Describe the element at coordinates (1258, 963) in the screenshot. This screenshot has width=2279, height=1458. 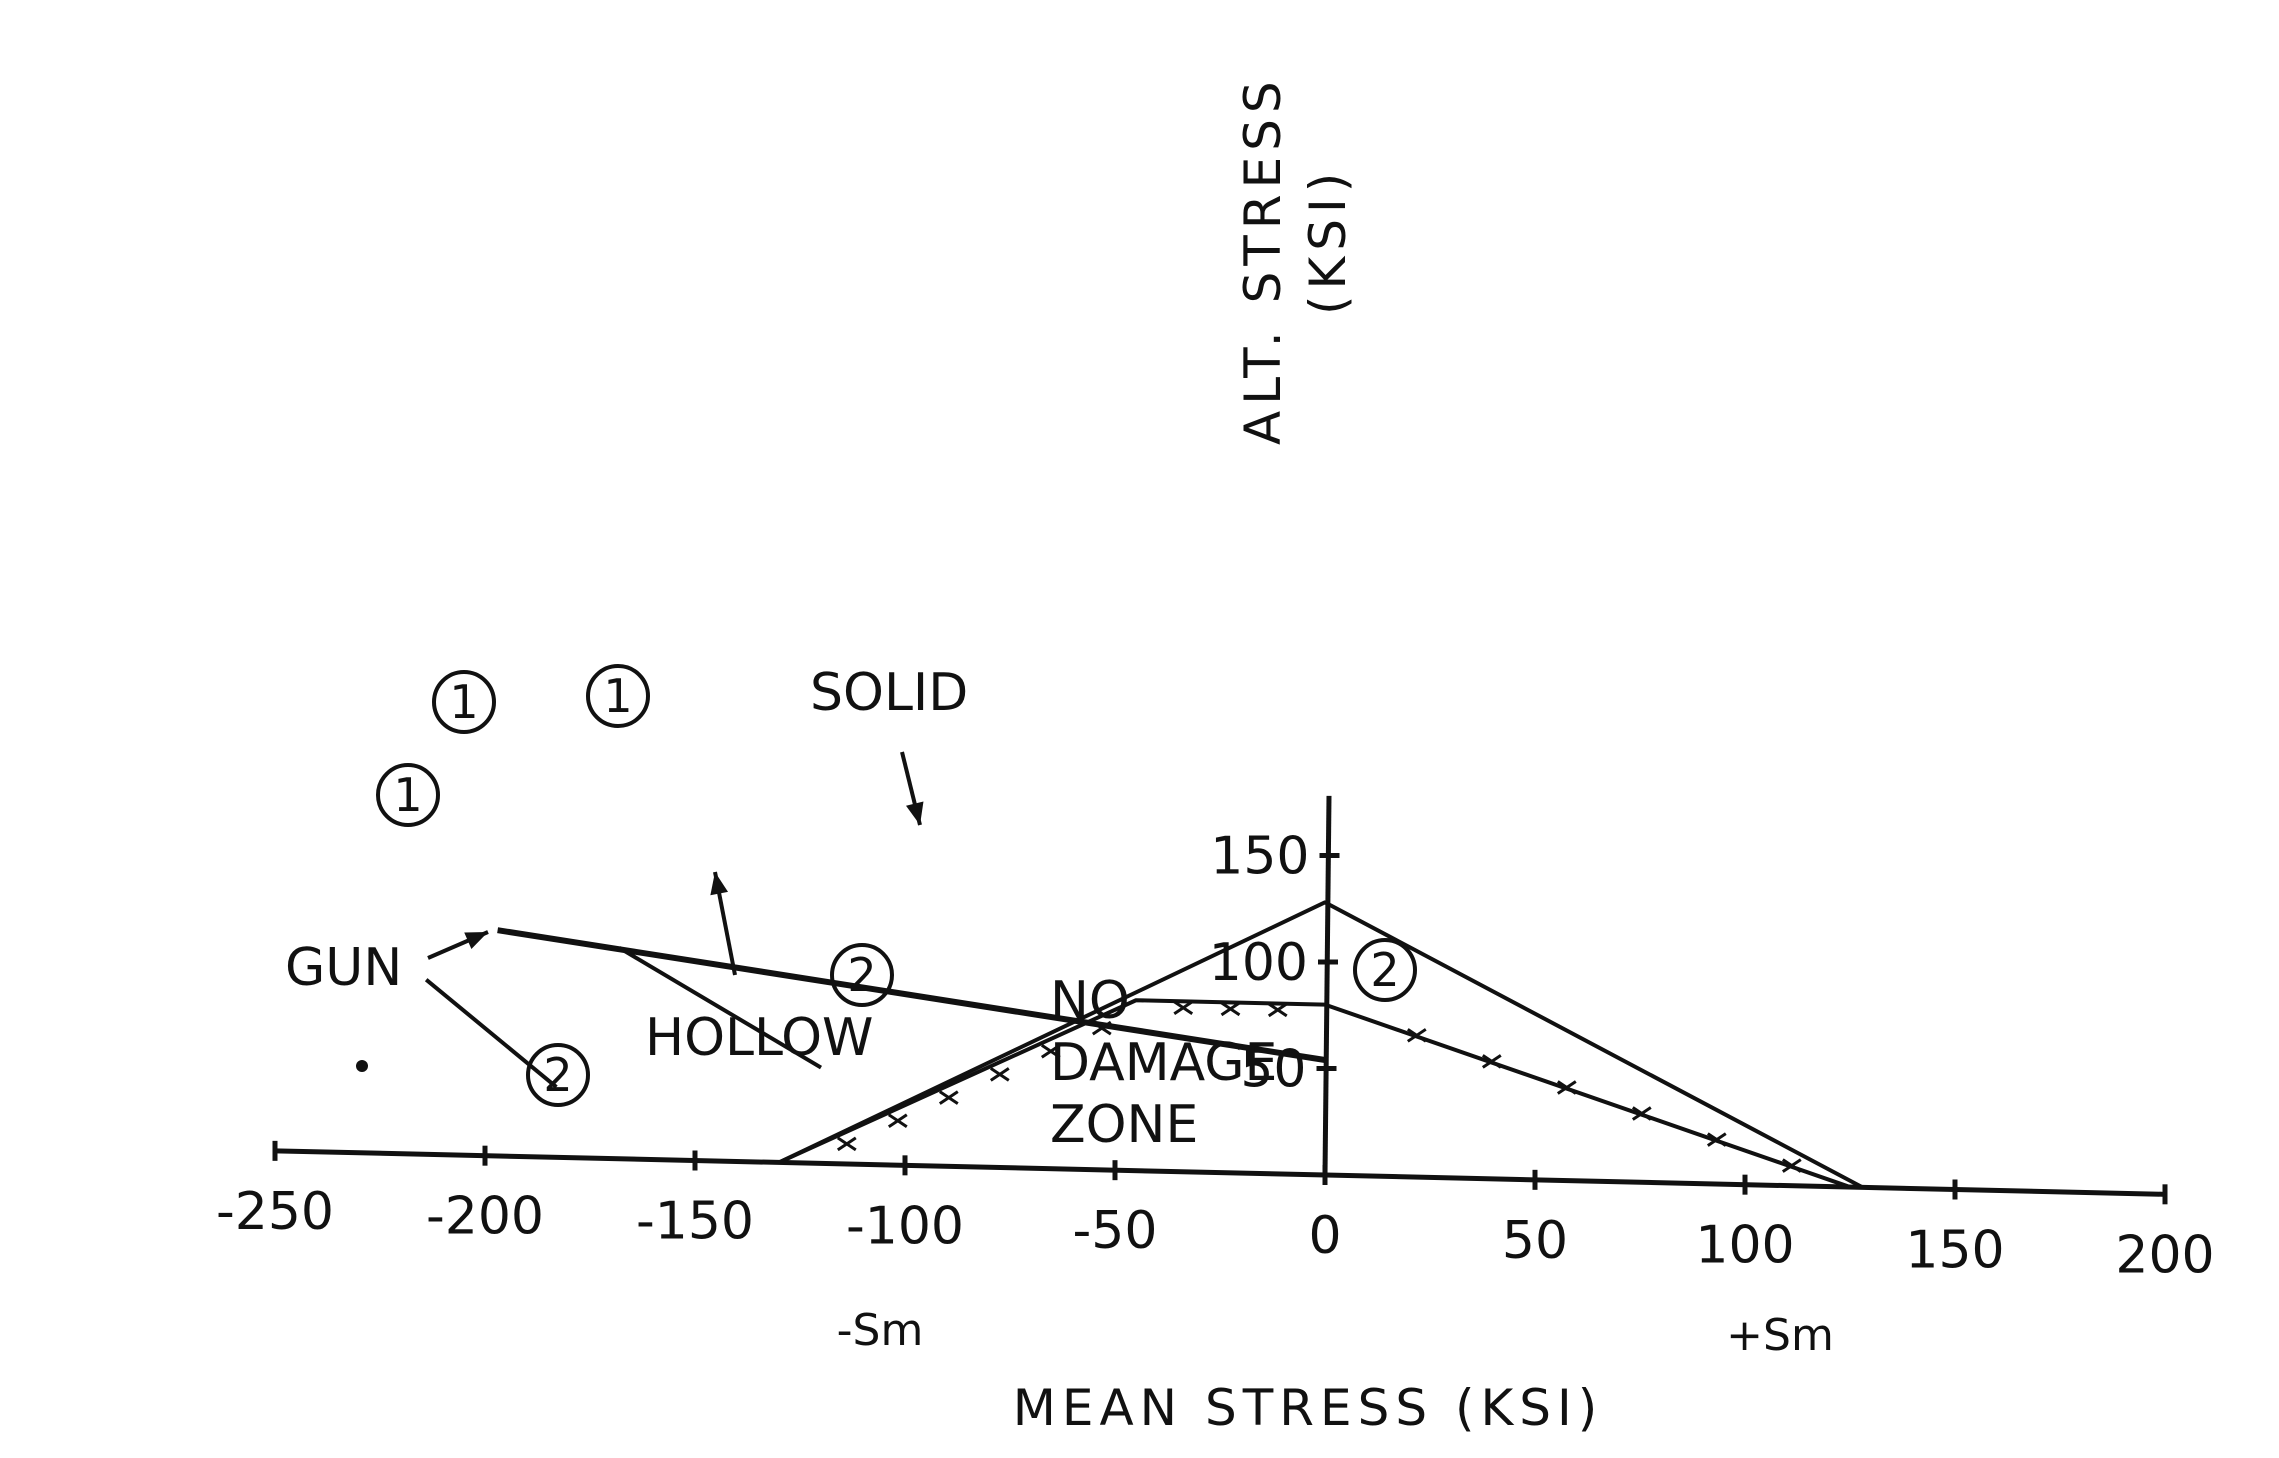
I see `y-tick-label: 100` at that location.